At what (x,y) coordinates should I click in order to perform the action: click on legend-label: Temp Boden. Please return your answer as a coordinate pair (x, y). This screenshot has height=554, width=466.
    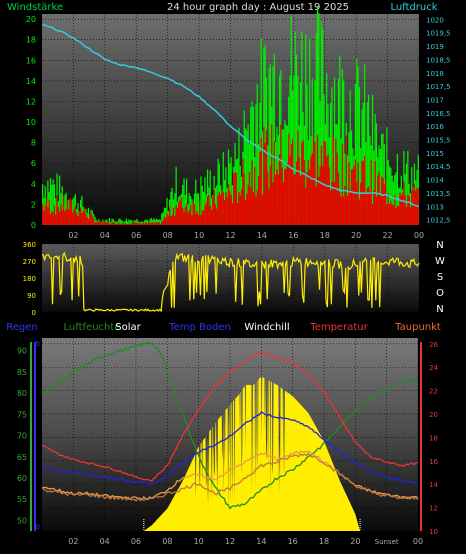
    Looking at the image, I should click on (199, 327).